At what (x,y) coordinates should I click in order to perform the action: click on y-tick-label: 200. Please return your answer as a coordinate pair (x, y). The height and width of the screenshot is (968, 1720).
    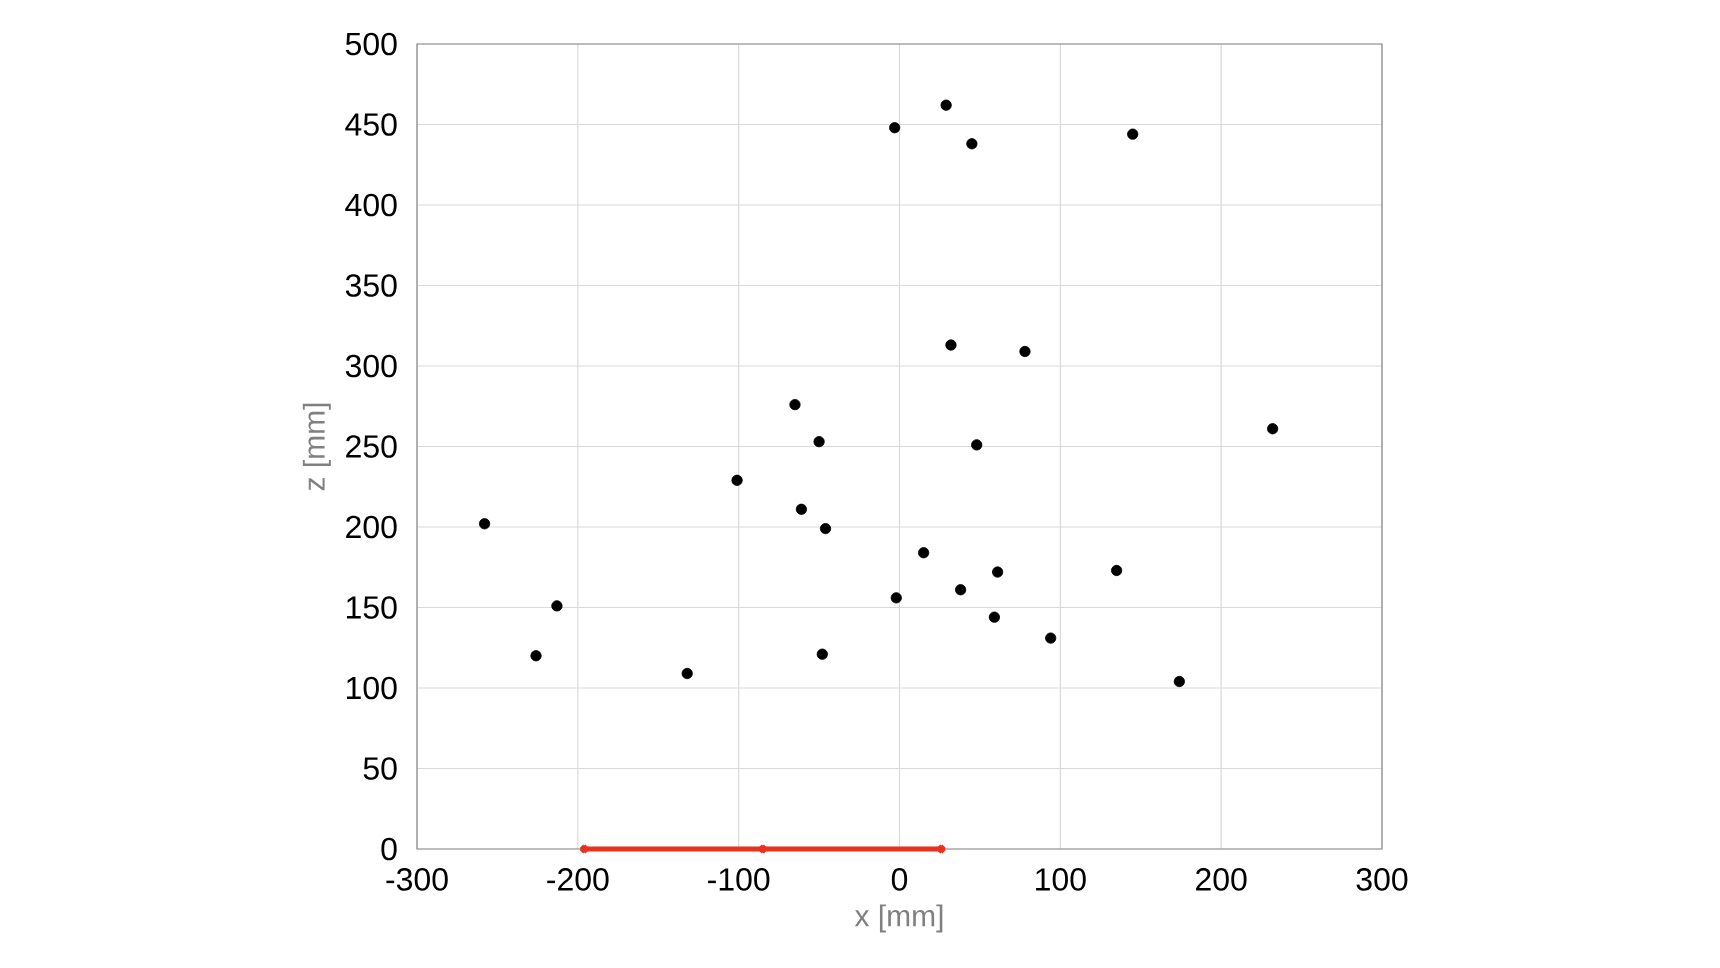
    Looking at the image, I should click on (371, 527).